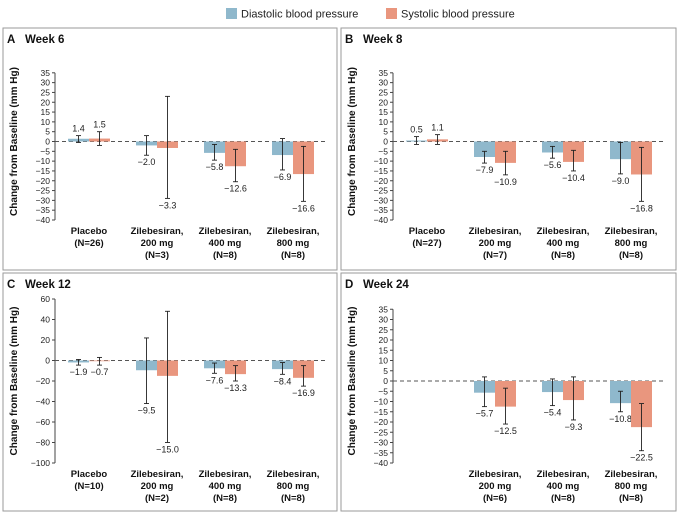 This screenshot has width=680, height=515. I want to click on category-n: (N=2), so click(157, 498).